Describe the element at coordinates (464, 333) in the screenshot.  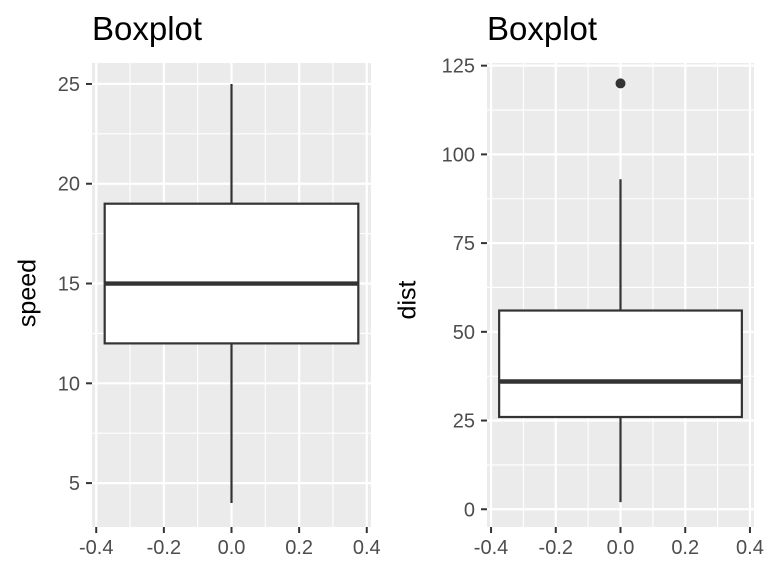
I see `y-tick-label: 50` at that location.